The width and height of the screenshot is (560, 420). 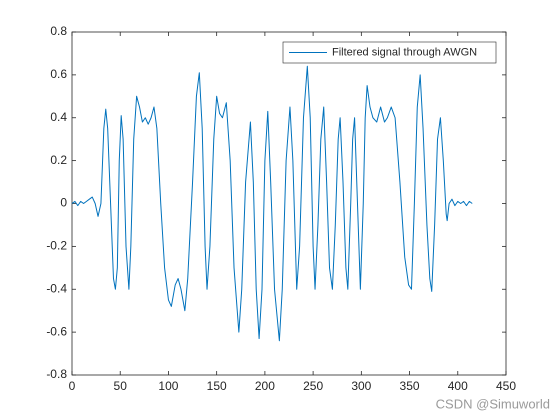 What do you see at coordinates (506, 386) in the screenshot?
I see `x-tick-label: 450` at bounding box center [506, 386].